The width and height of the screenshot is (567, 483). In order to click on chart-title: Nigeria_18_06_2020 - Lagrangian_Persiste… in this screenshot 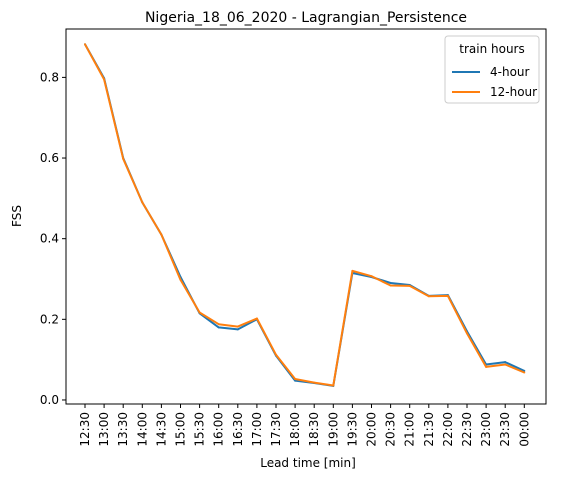, I will do `click(306, 18)`.